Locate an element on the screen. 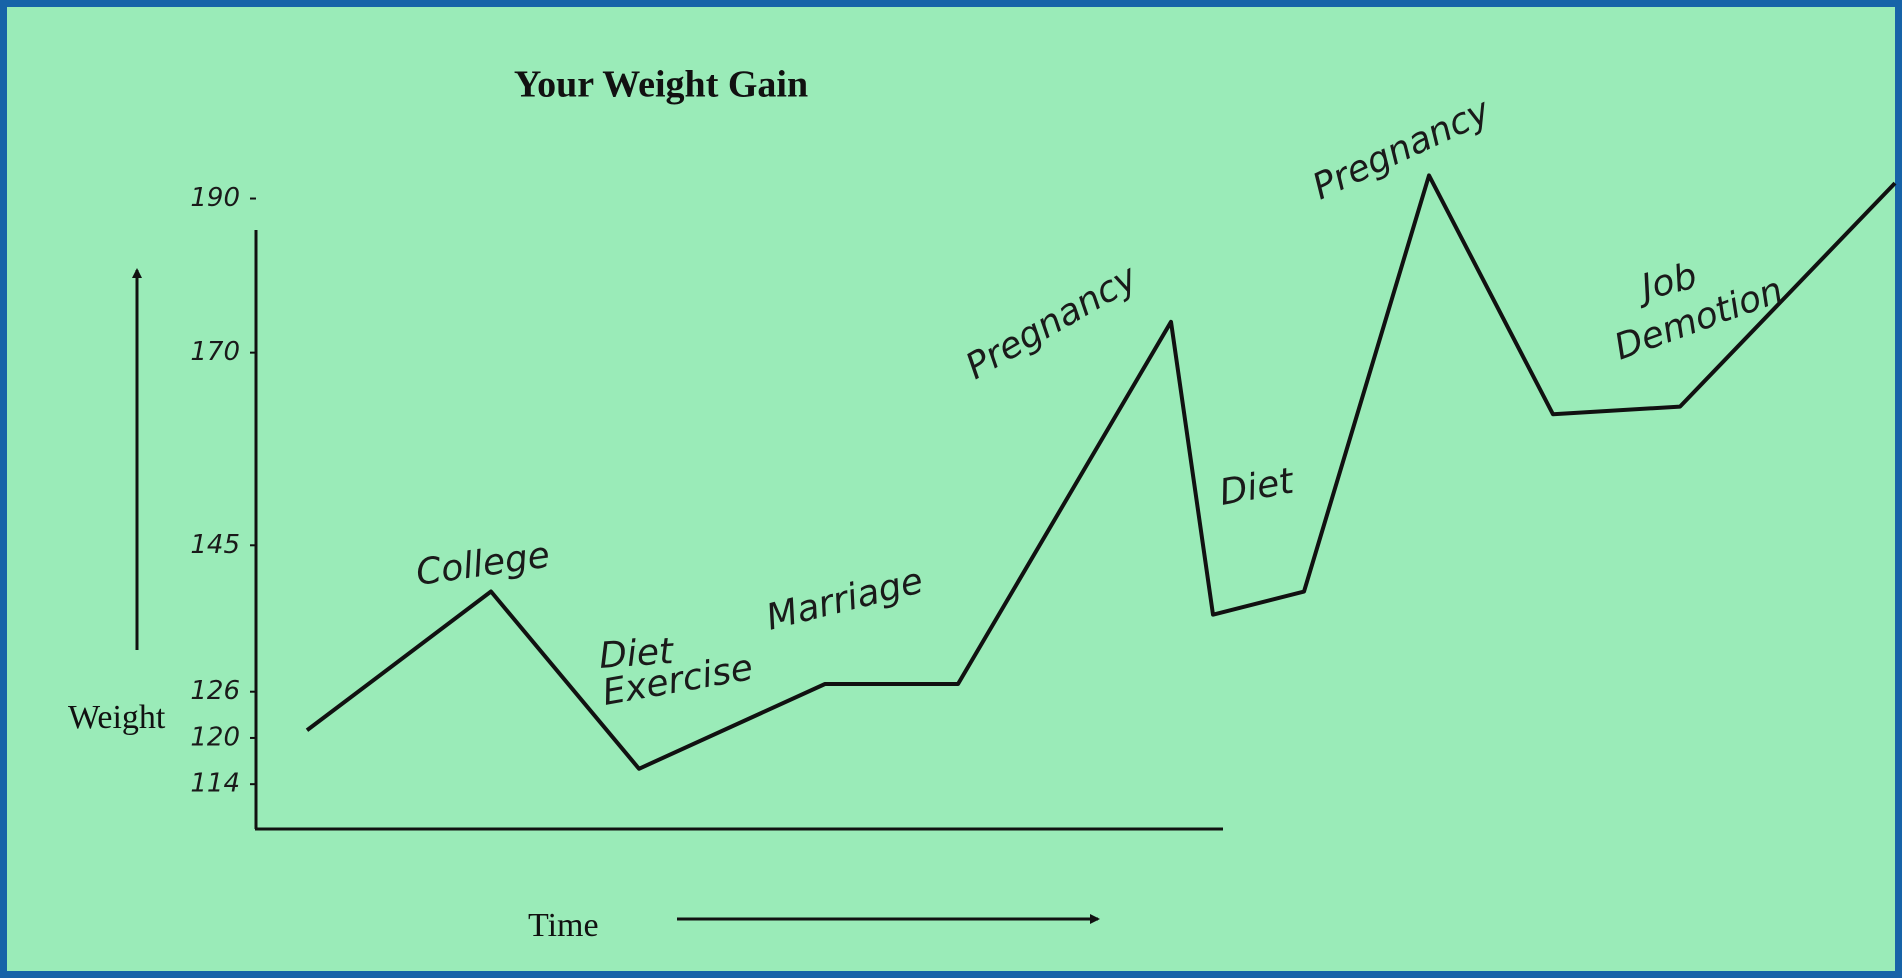 The width and height of the screenshot is (1902, 978). y-tick-label: 126 is located at coordinates (215, 691).